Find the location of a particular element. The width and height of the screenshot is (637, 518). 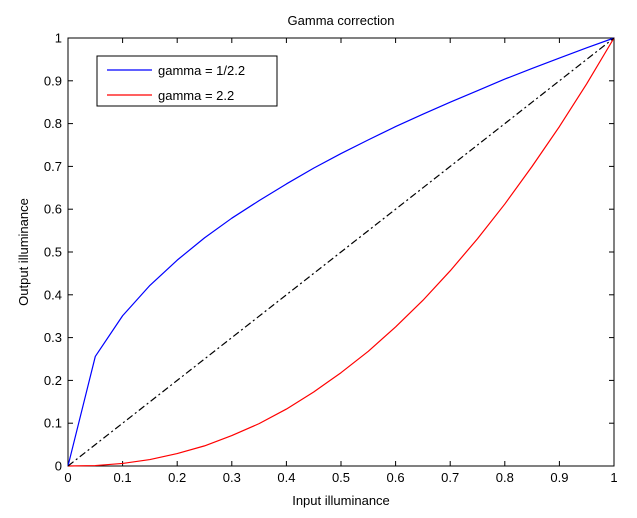

legend-box is located at coordinates (187, 81).